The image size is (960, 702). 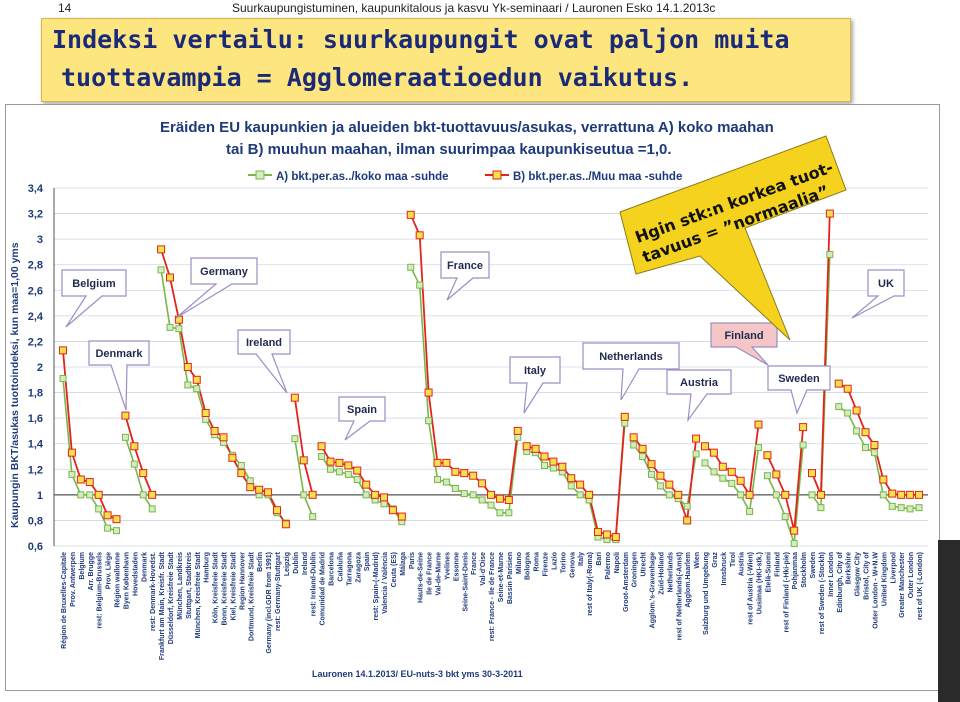 I want to click on x-tick-label: Région wallonne, so click(x=118, y=580).